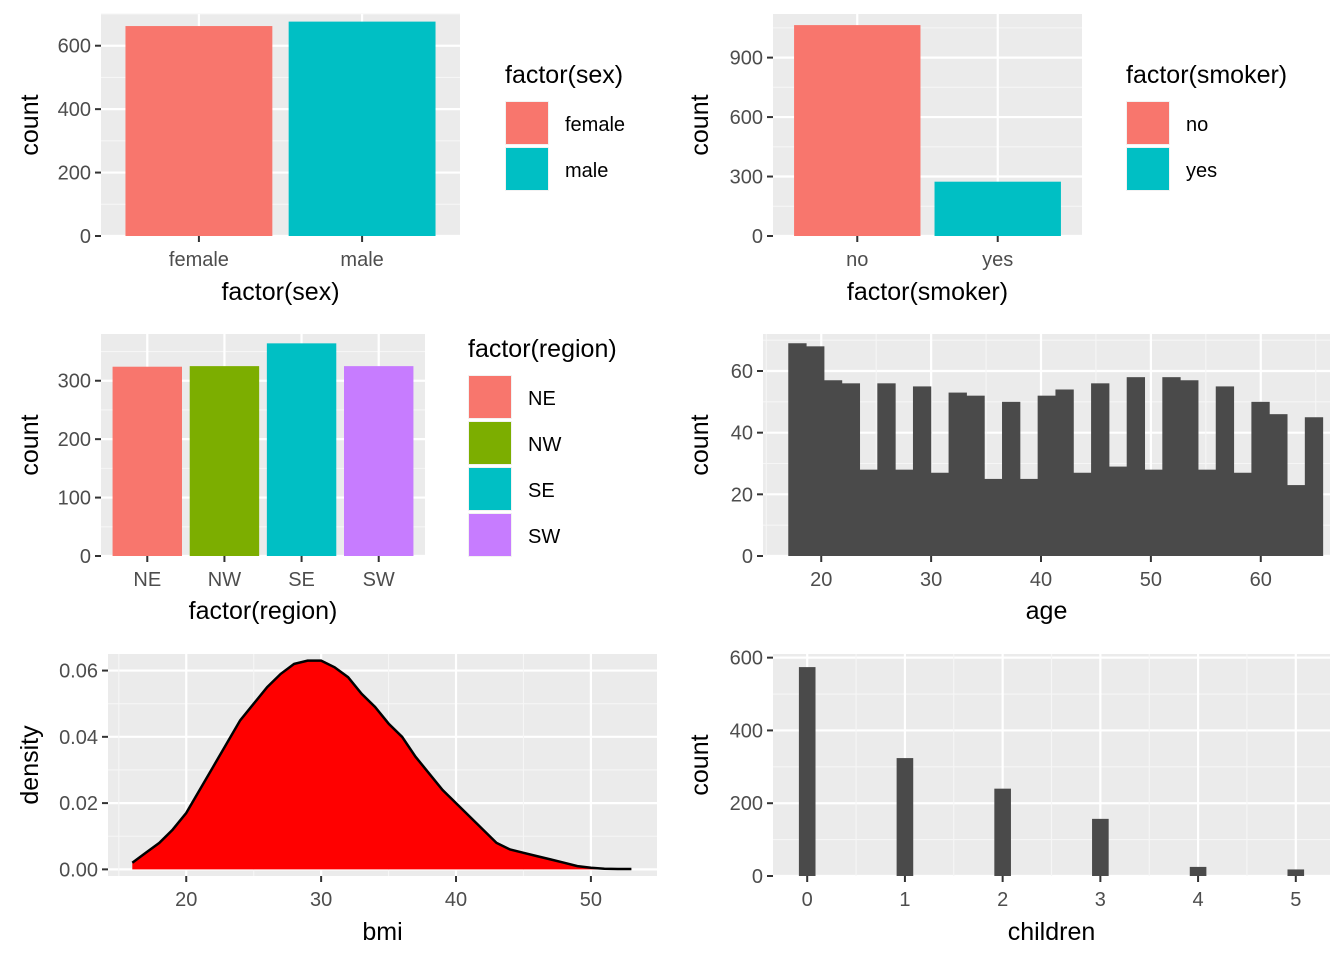 The width and height of the screenshot is (1344, 960). Describe the element at coordinates (857, 130) in the screenshot. I see `smoker-bar-no` at that location.